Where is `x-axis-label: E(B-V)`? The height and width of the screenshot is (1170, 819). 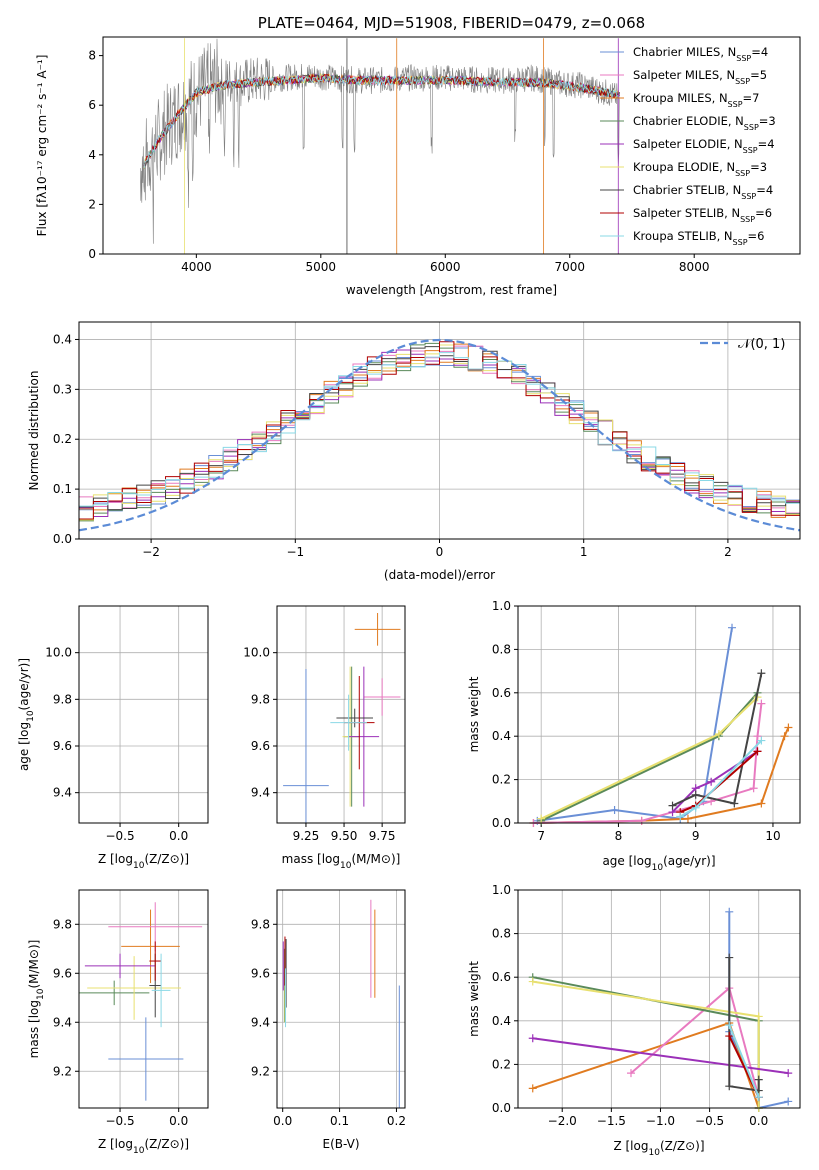 x-axis-label: E(B-V) is located at coordinates (340, 1144).